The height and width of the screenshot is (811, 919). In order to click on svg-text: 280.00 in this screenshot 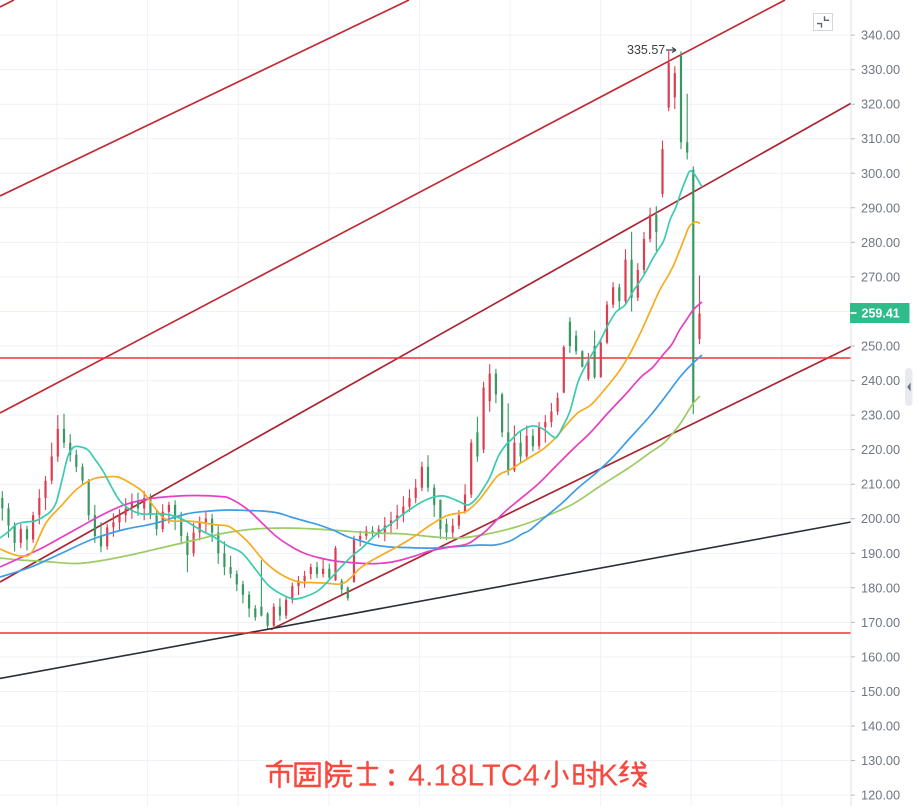, I will do `click(880, 242)`.